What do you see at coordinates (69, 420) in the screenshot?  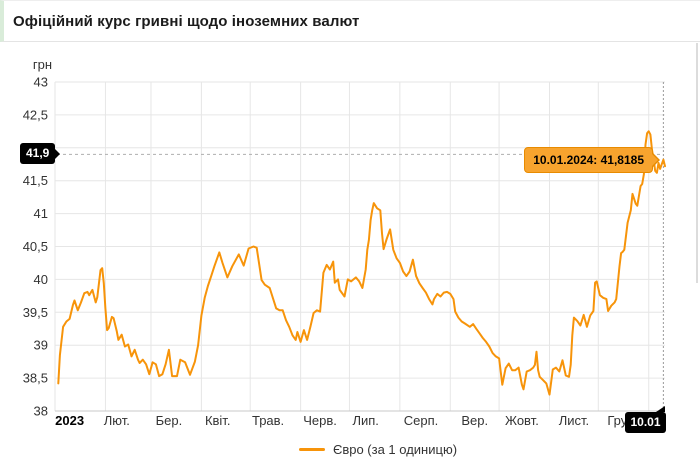 I see `x-tick-label: 2023` at bounding box center [69, 420].